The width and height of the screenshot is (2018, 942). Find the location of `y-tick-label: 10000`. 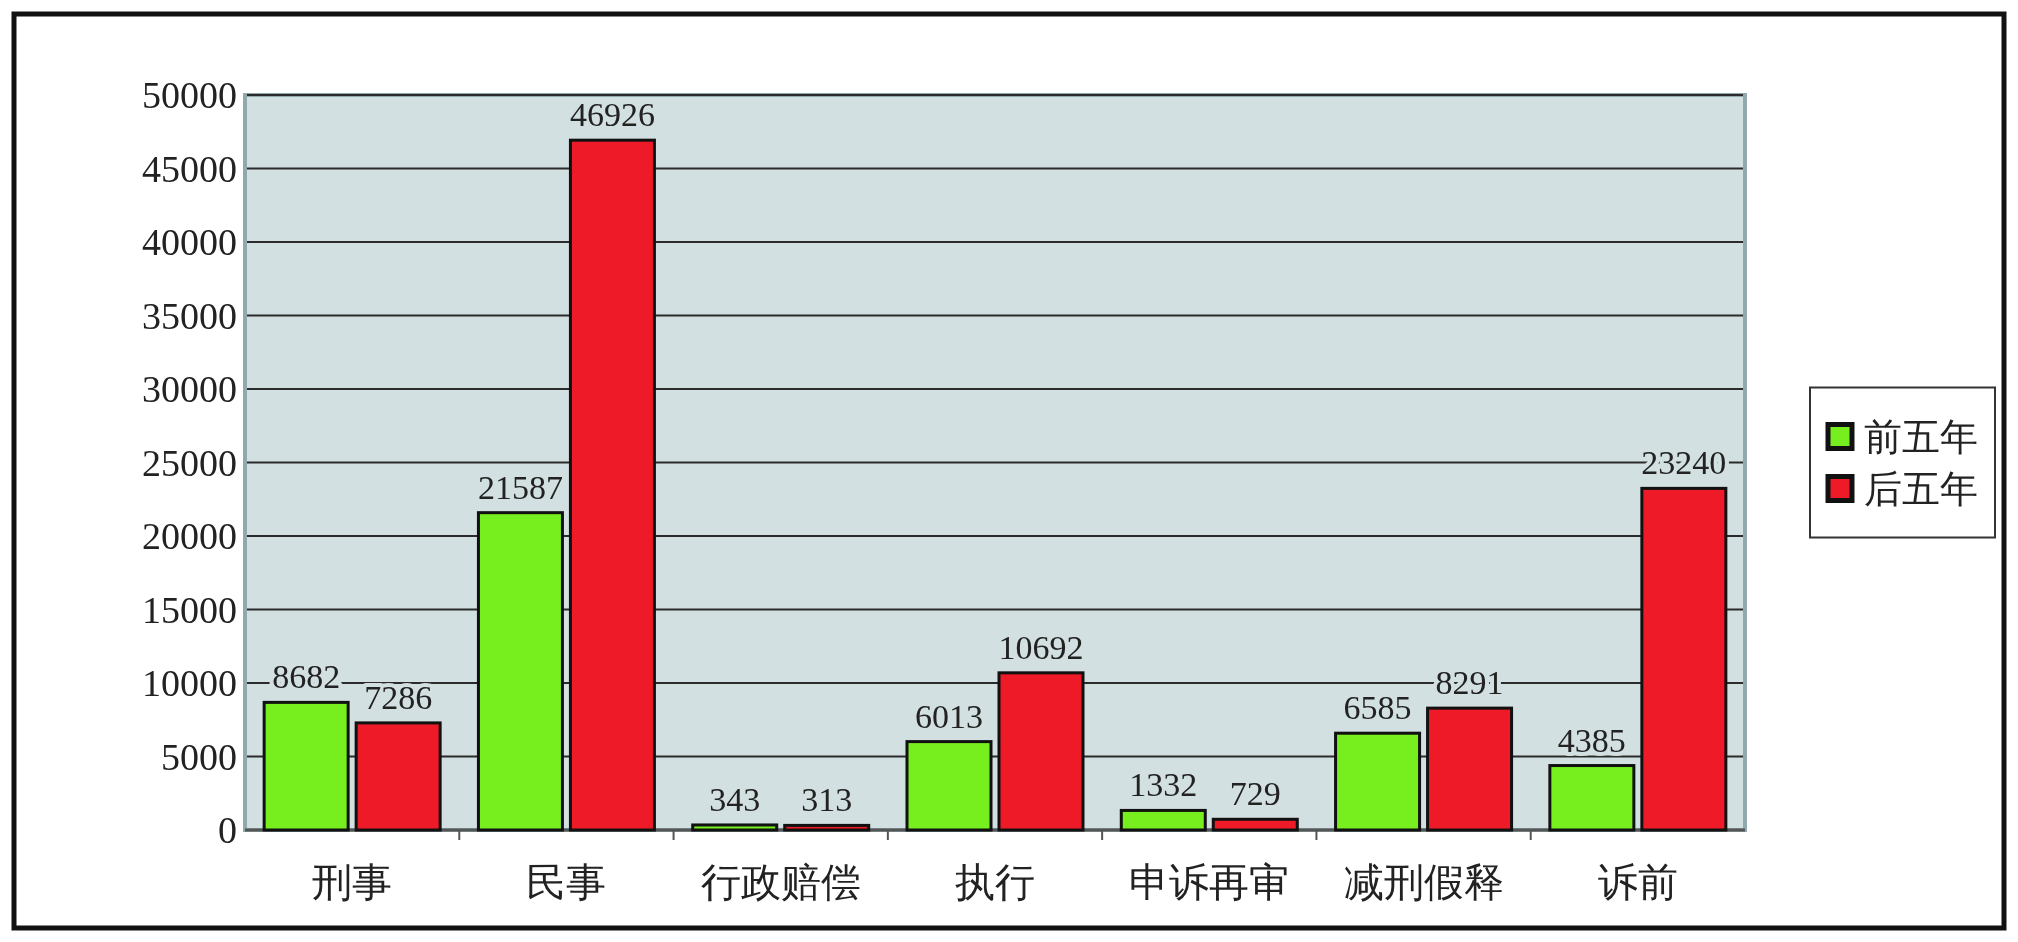

y-tick-label: 10000 is located at coordinates (189, 683).